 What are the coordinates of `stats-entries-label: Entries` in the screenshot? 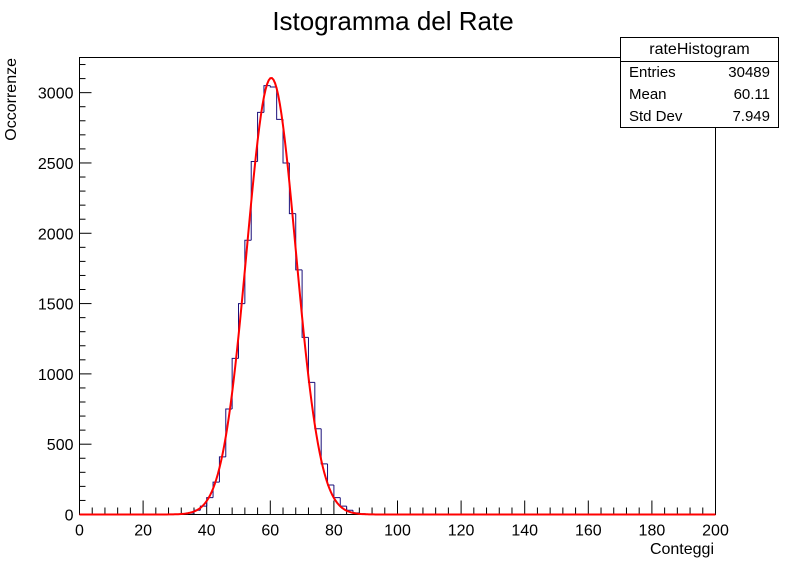 It's located at (652, 72).